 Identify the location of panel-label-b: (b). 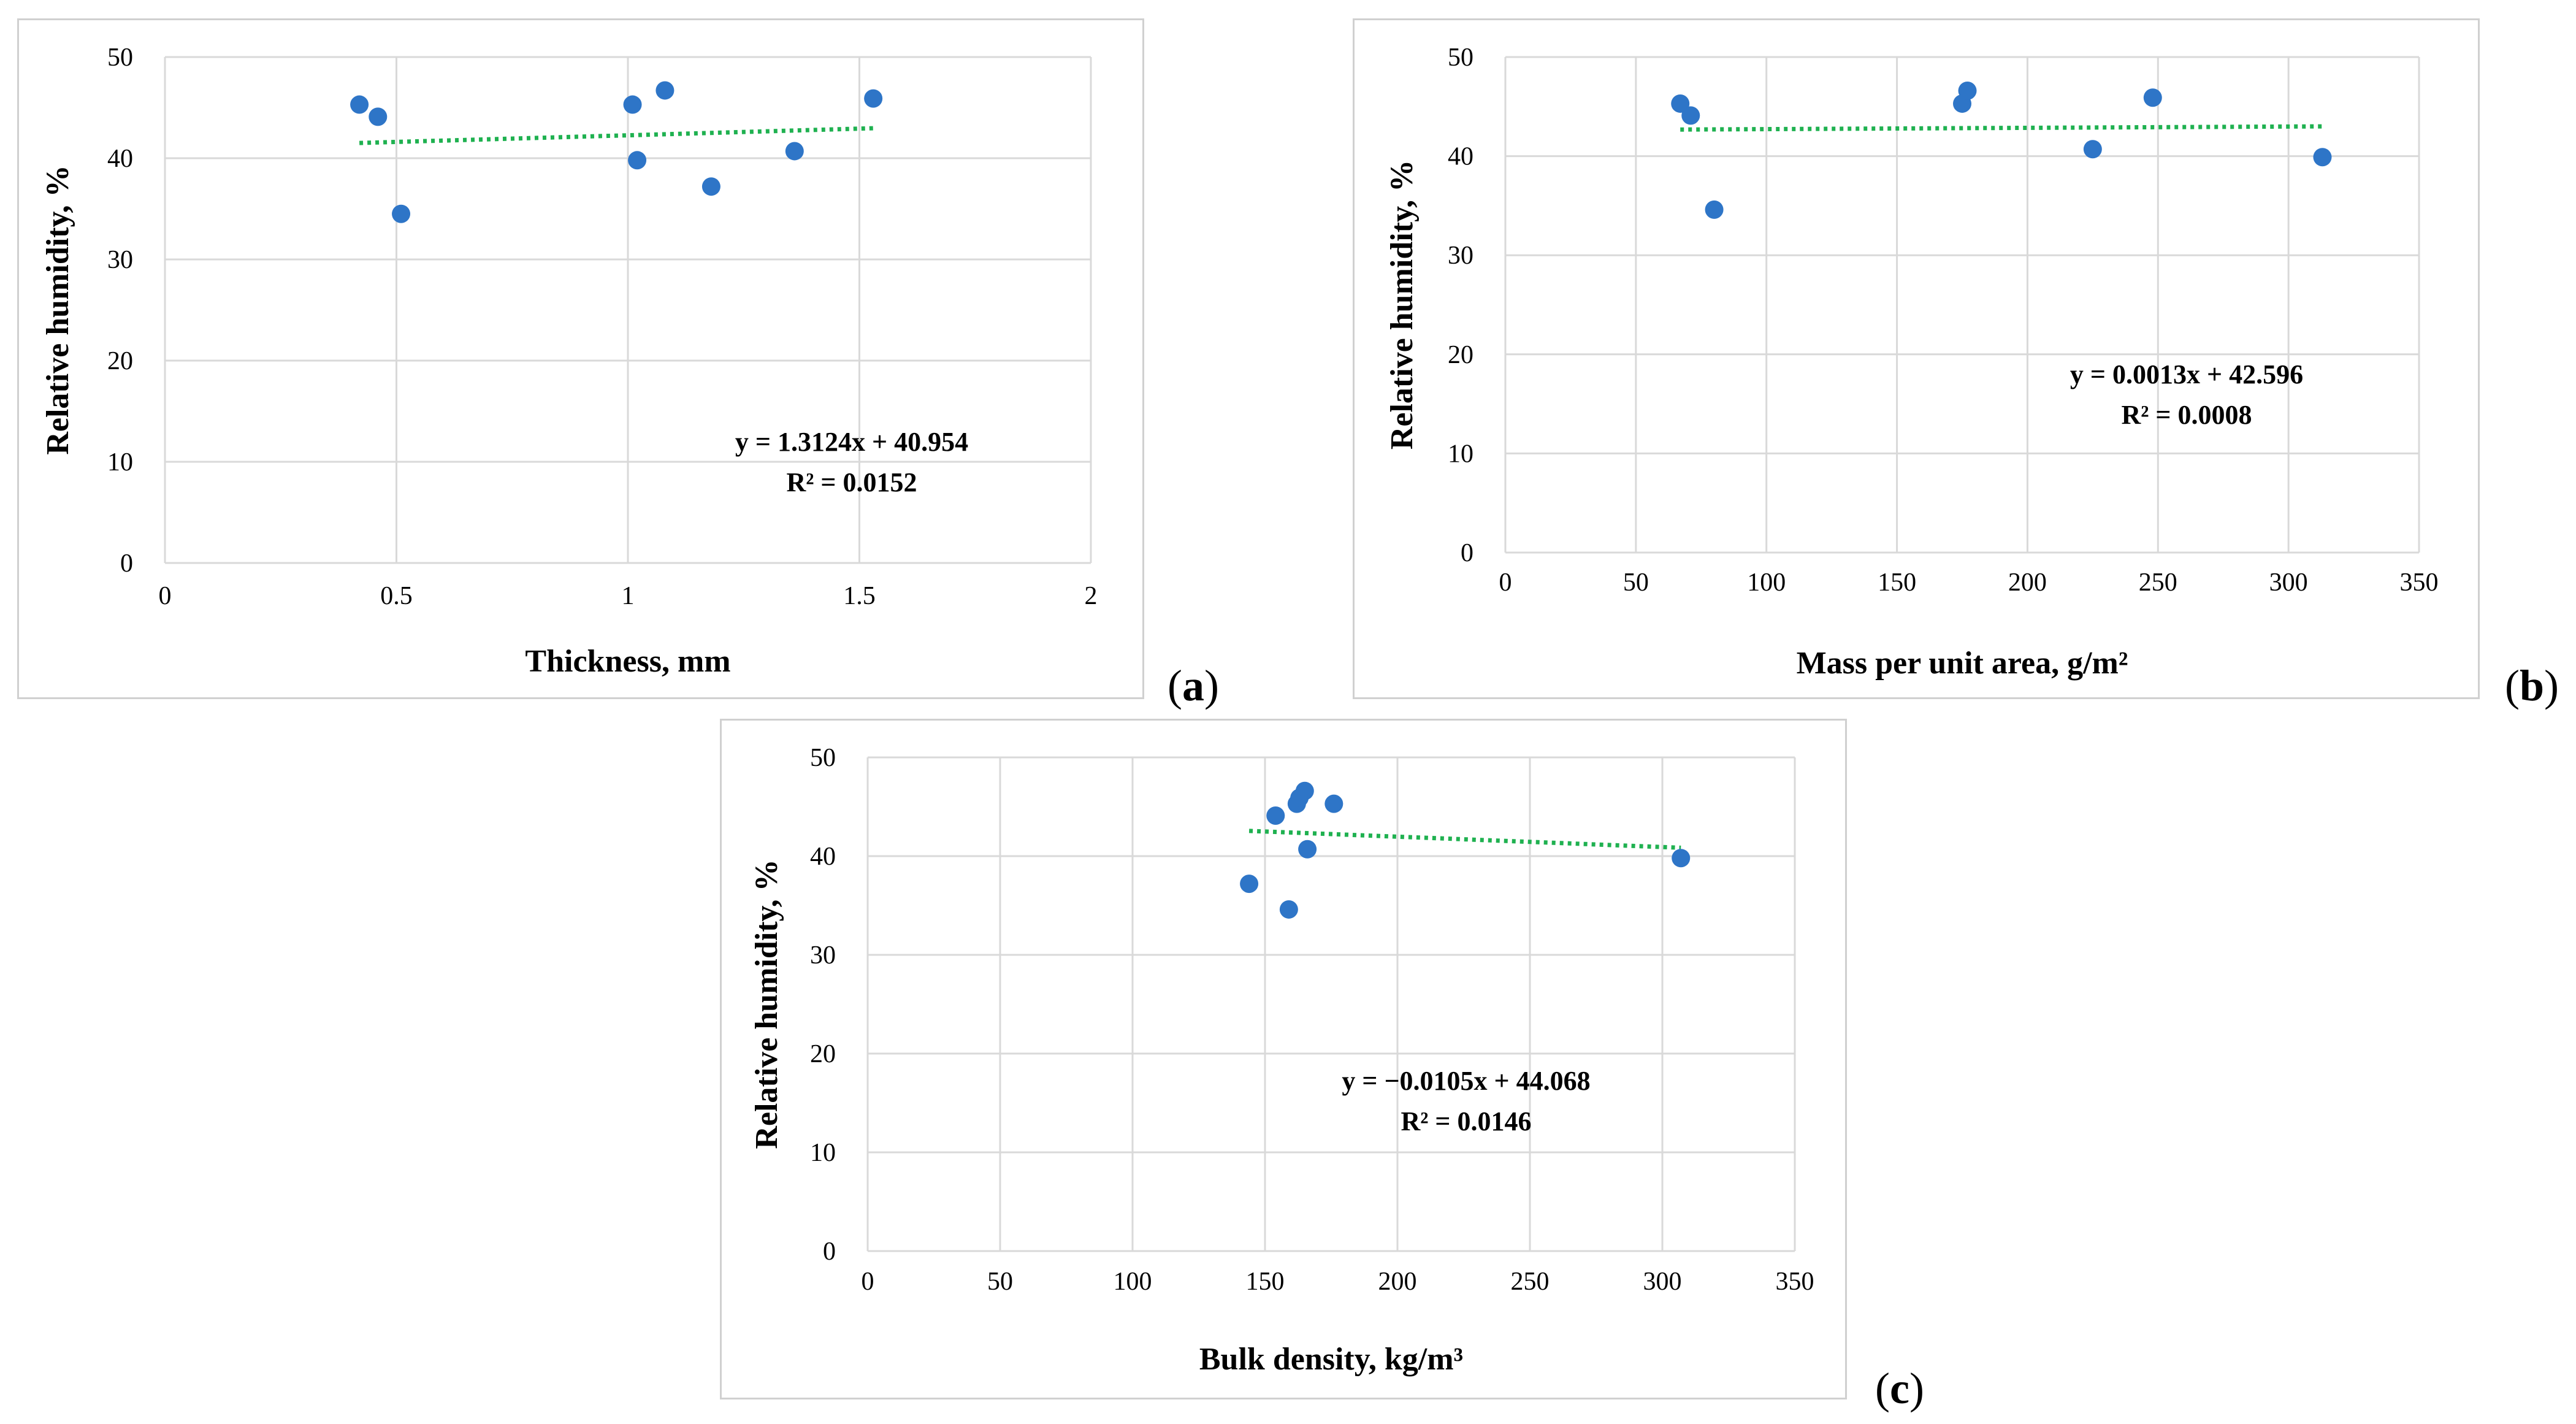
(2532, 685).